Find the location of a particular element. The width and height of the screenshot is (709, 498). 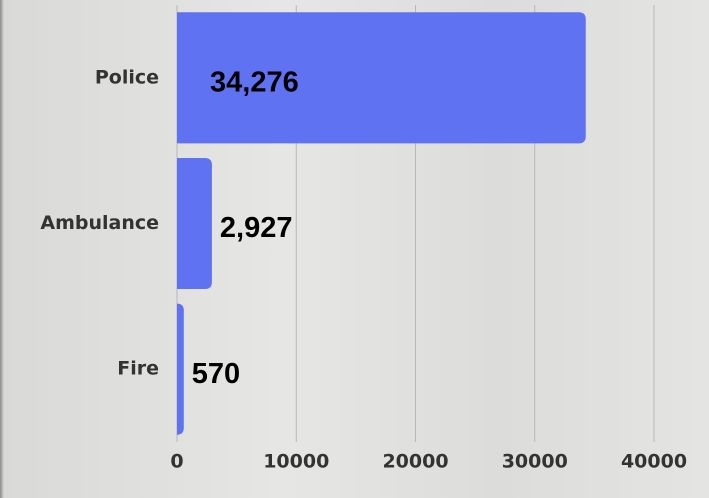

y-tick-label: Fire is located at coordinates (138, 369).